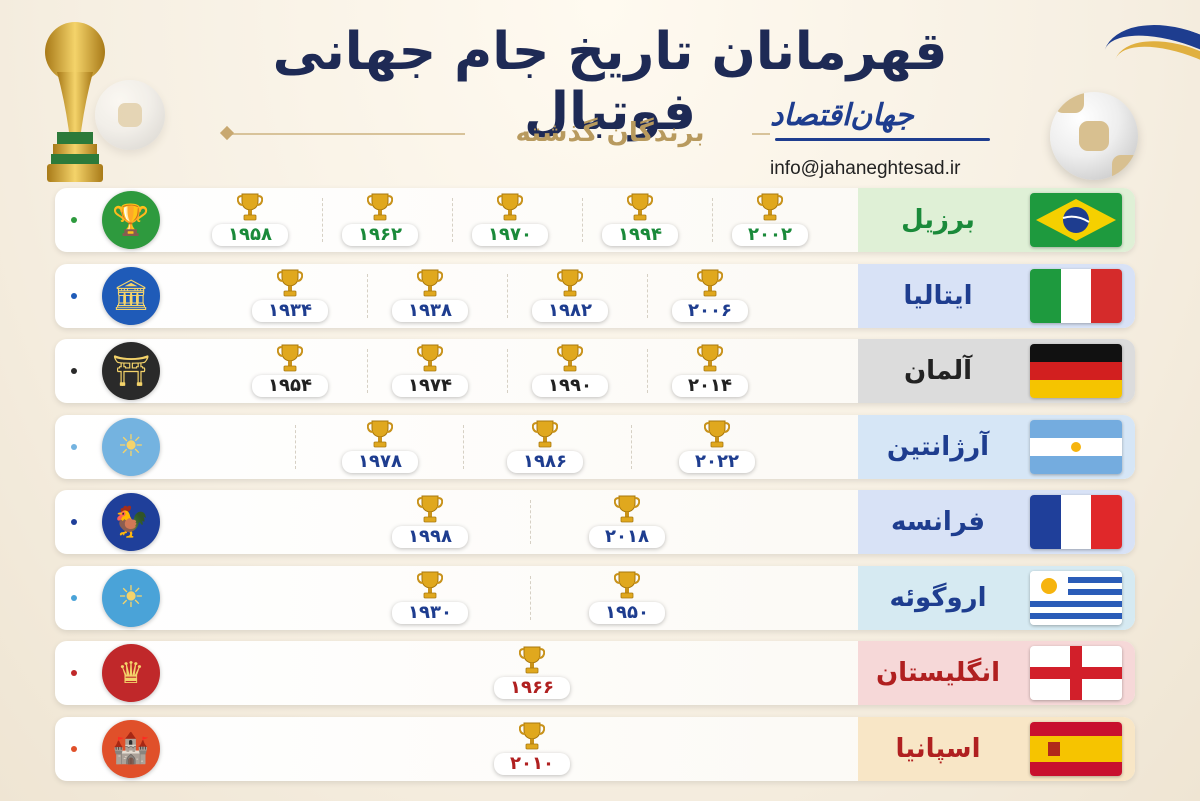 The width and height of the screenshot is (1200, 801). Describe the element at coordinates (430, 371) in the screenshot. I see `title-win: ۱۹۷۴` at that location.